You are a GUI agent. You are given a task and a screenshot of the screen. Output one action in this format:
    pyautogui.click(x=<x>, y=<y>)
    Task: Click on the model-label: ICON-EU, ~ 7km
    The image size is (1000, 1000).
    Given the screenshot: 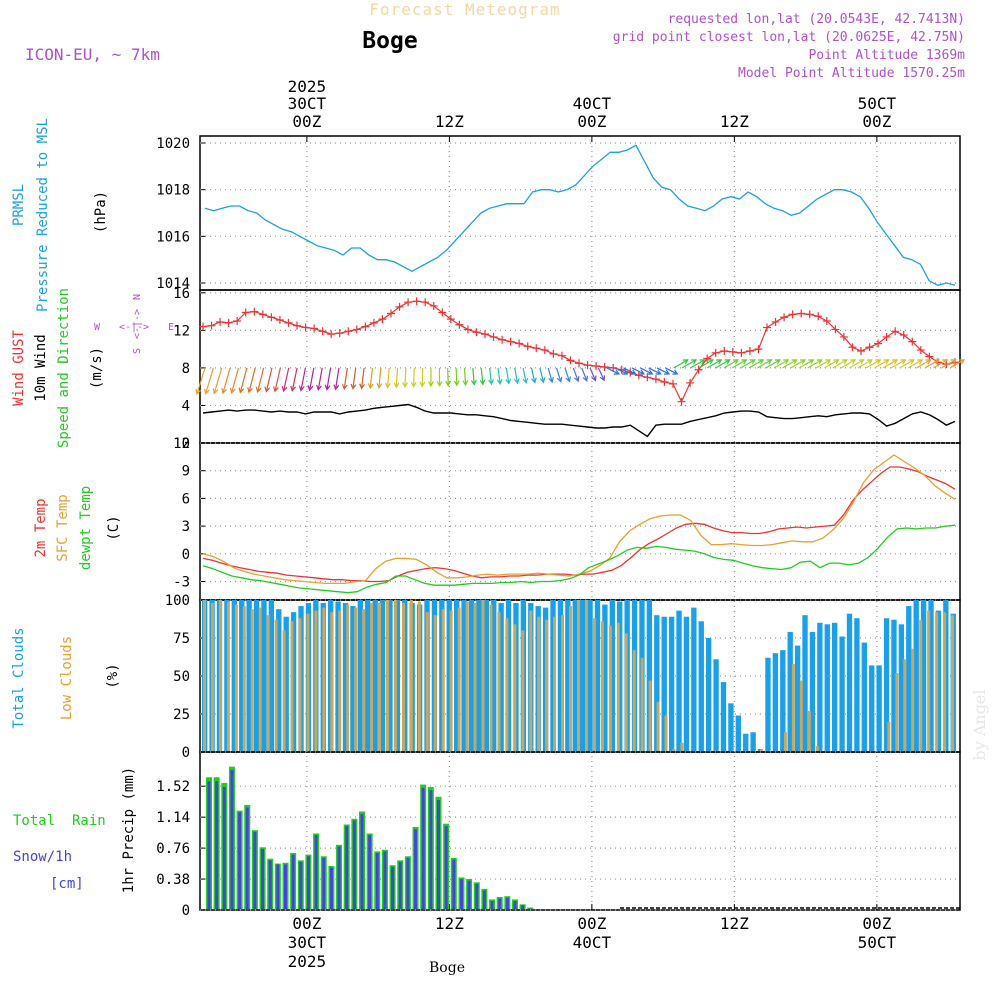 What is the action you would take?
    pyautogui.click(x=92, y=54)
    